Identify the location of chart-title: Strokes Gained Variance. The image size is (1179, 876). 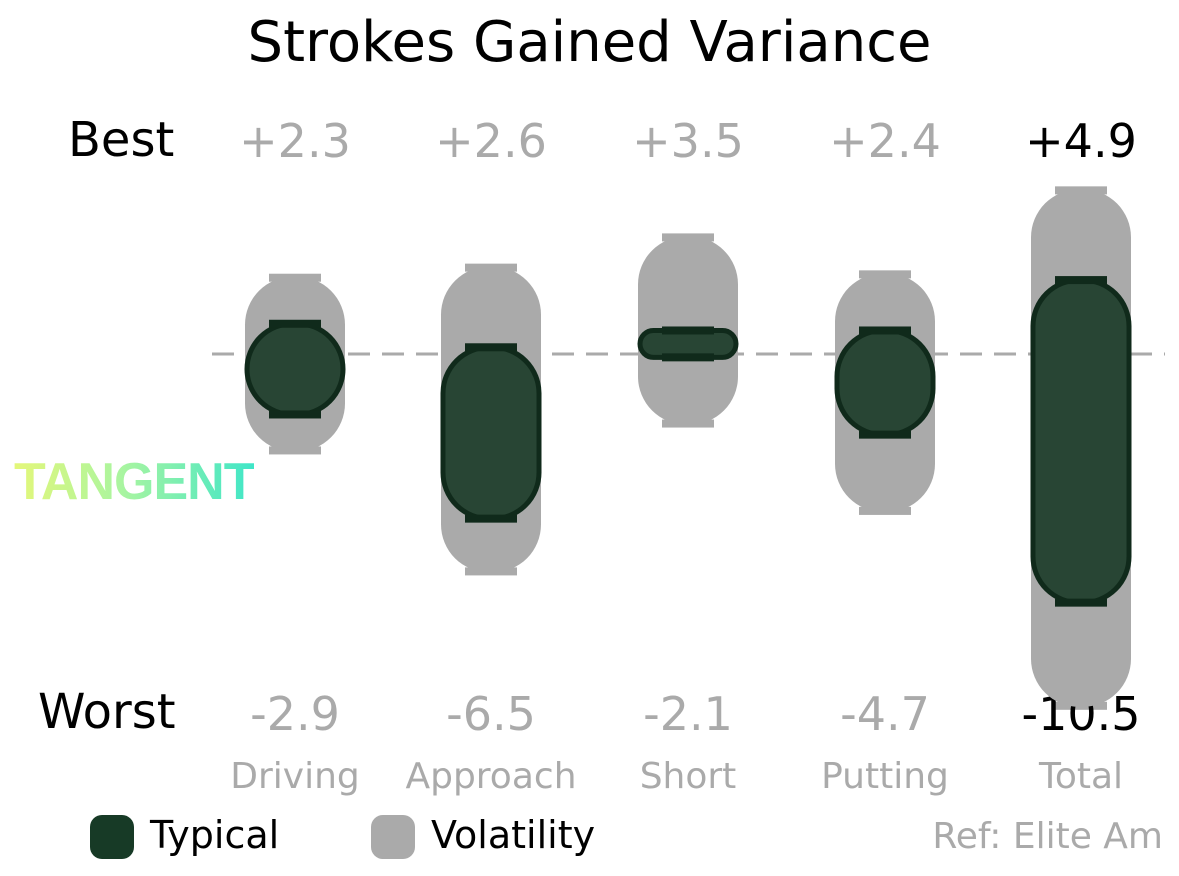
(589, 42).